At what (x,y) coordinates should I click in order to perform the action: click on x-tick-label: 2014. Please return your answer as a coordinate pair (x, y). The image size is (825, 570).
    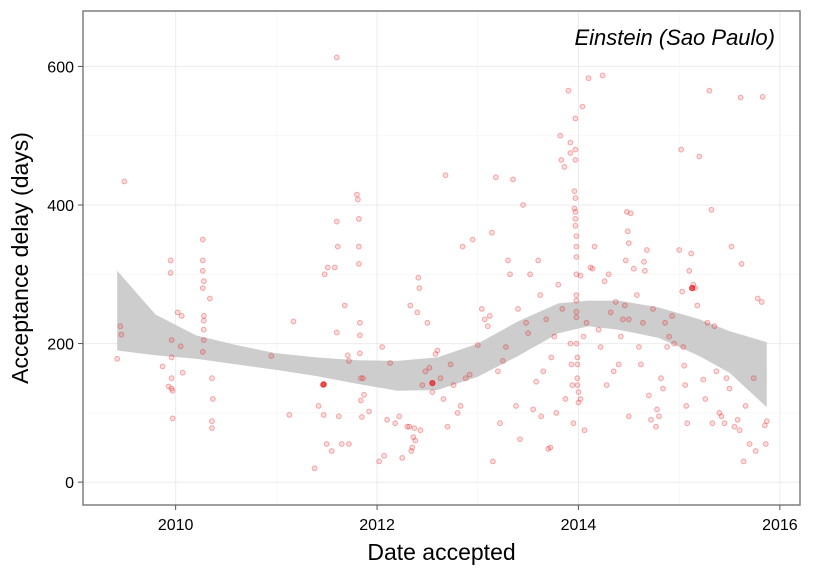
    Looking at the image, I should click on (579, 525).